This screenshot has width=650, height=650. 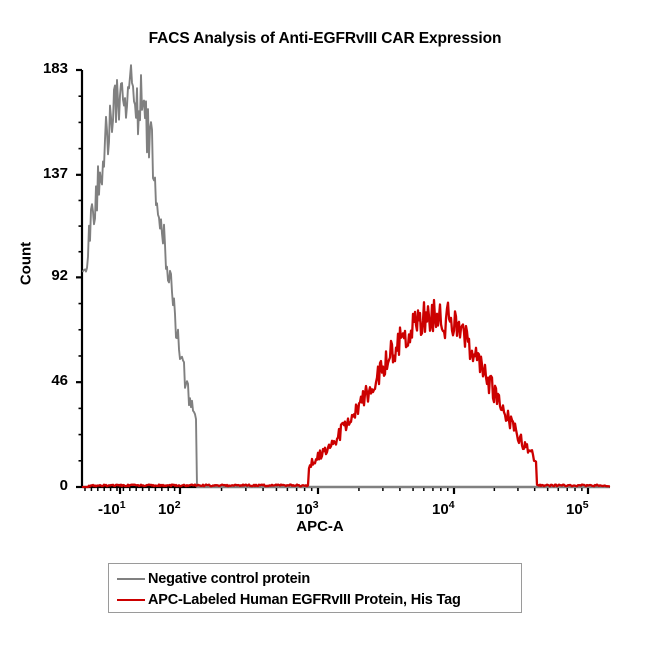 What do you see at coordinates (131, 599) in the screenshot?
I see `legend-line-swatch-red` at bounding box center [131, 599].